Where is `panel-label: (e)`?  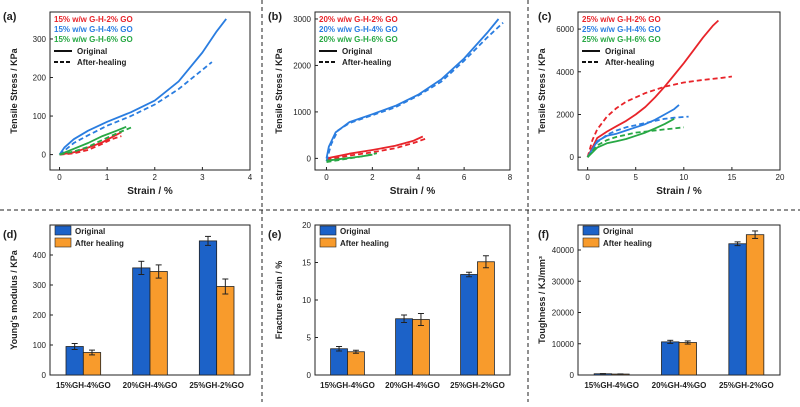
panel-label: (e) is located at coordinates (275, 235).